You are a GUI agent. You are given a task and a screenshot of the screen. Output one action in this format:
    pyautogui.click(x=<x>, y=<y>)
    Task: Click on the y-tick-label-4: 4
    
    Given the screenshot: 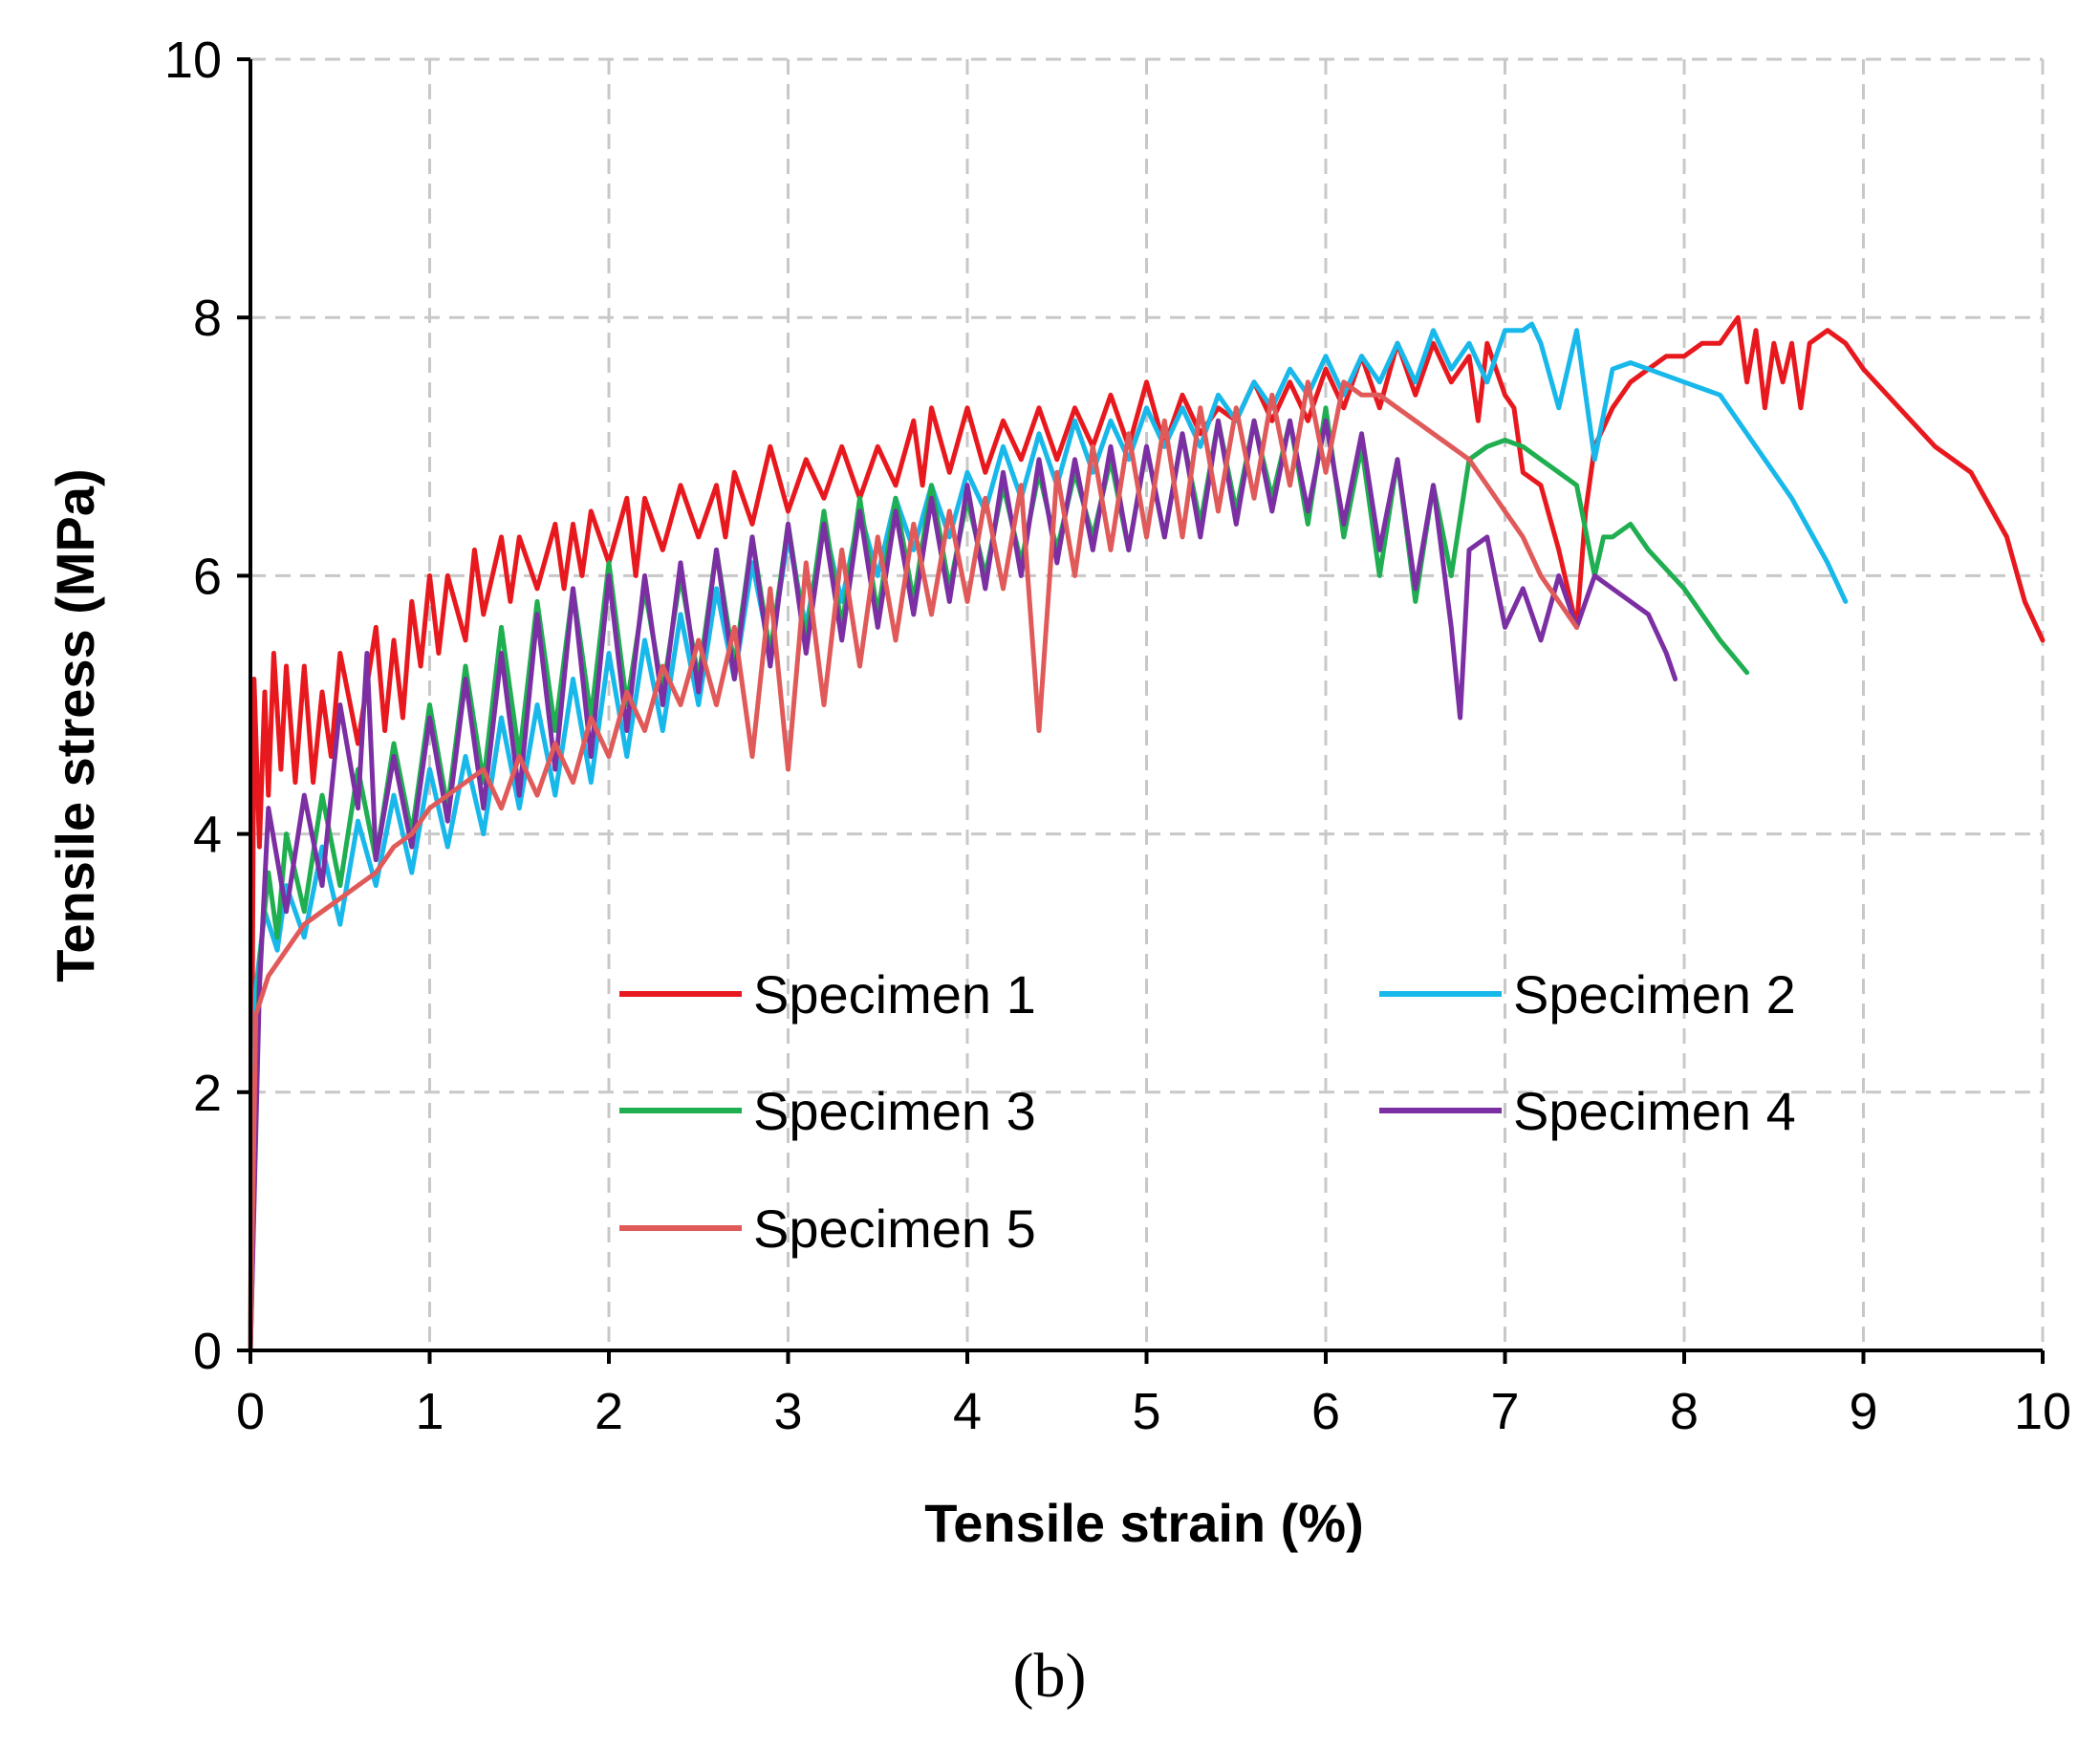 What is the action you would take?
    pyautogui.click(x=207, y=835)
    